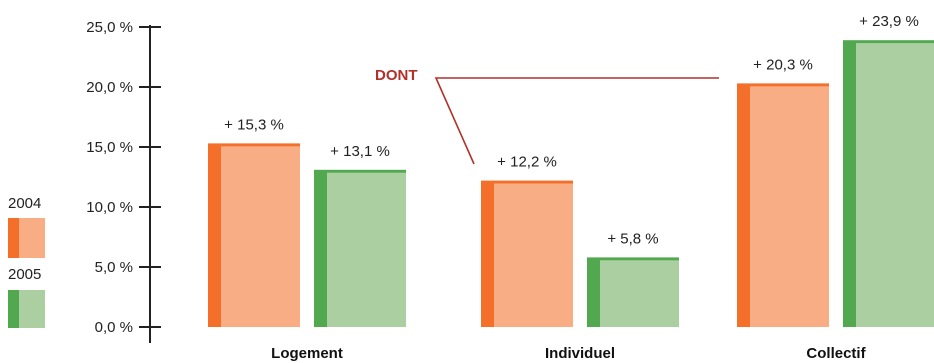  Describe the element at coordinates (254, 124) in the screenshot. I see `data-label: + 15,3 %` at that location.